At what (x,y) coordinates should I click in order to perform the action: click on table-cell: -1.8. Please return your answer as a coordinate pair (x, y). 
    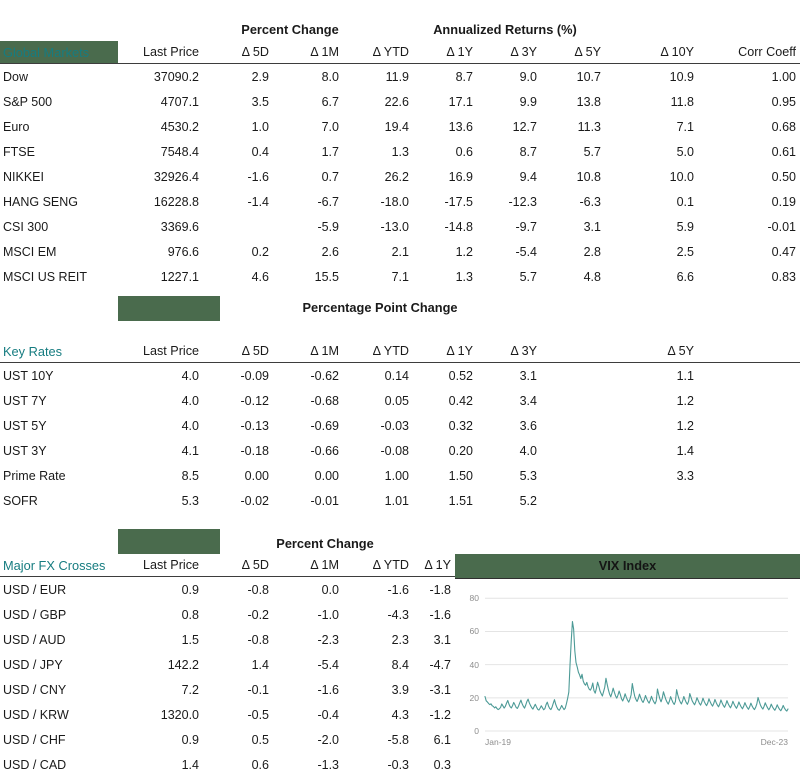
    Looking at the image, I should click on (440, 589).